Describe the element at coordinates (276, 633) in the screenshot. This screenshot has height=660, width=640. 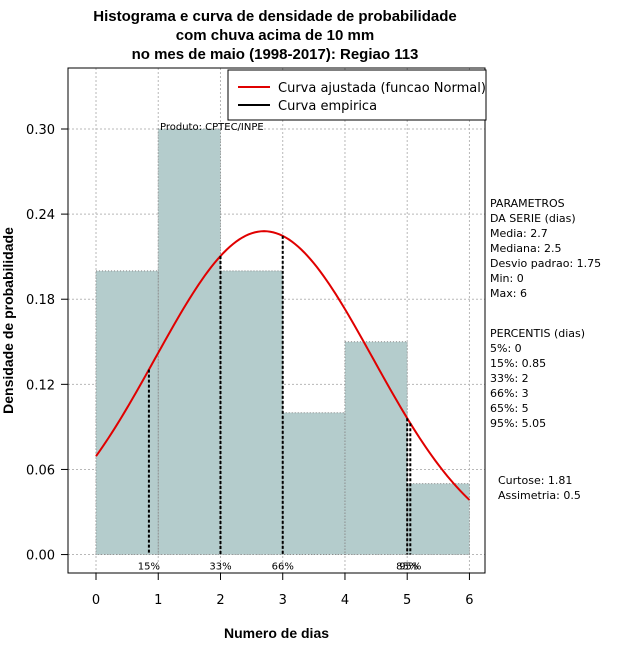
I see `x-axis-title: Numero de dias` at that location.